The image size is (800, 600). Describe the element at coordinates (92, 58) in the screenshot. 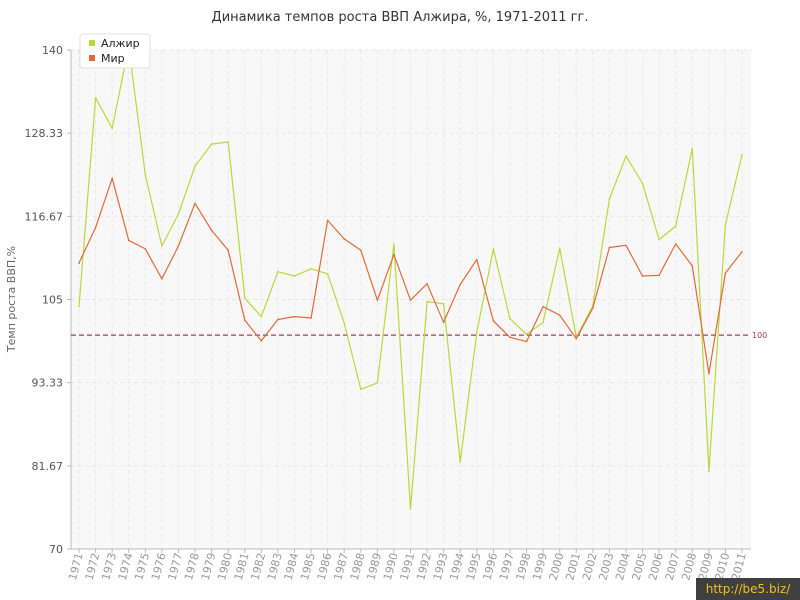

I see `legend-swatch-world` at that location.